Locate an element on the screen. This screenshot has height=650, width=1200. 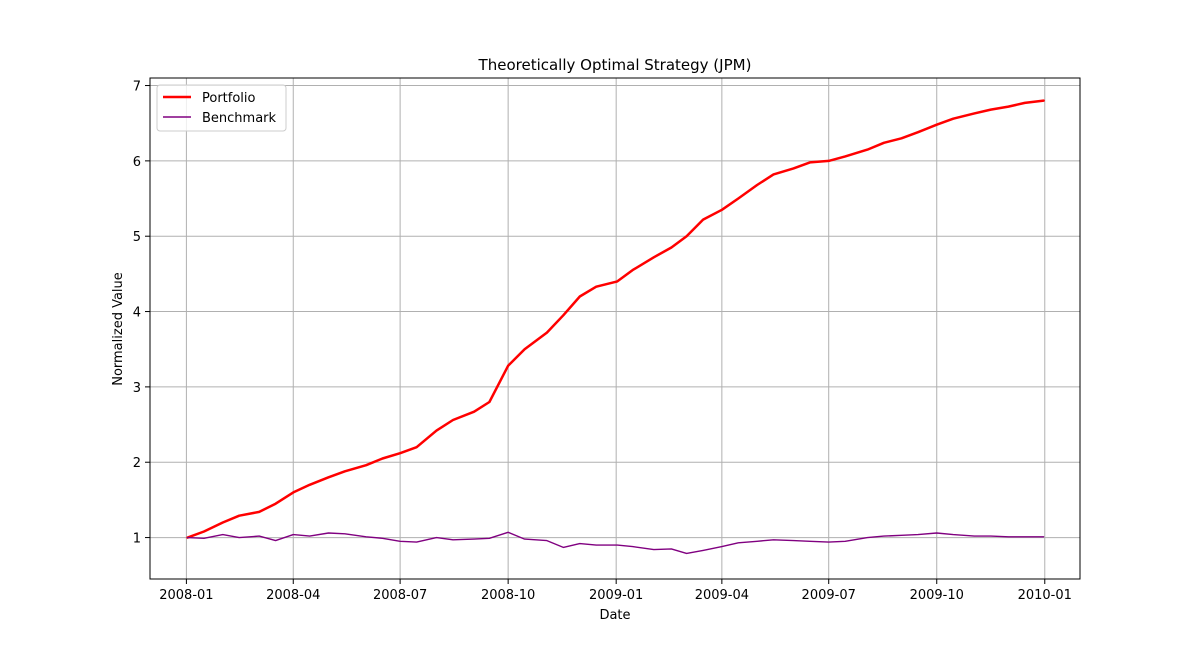
y-tick-label: 5 is located at coordinates (137, 237).